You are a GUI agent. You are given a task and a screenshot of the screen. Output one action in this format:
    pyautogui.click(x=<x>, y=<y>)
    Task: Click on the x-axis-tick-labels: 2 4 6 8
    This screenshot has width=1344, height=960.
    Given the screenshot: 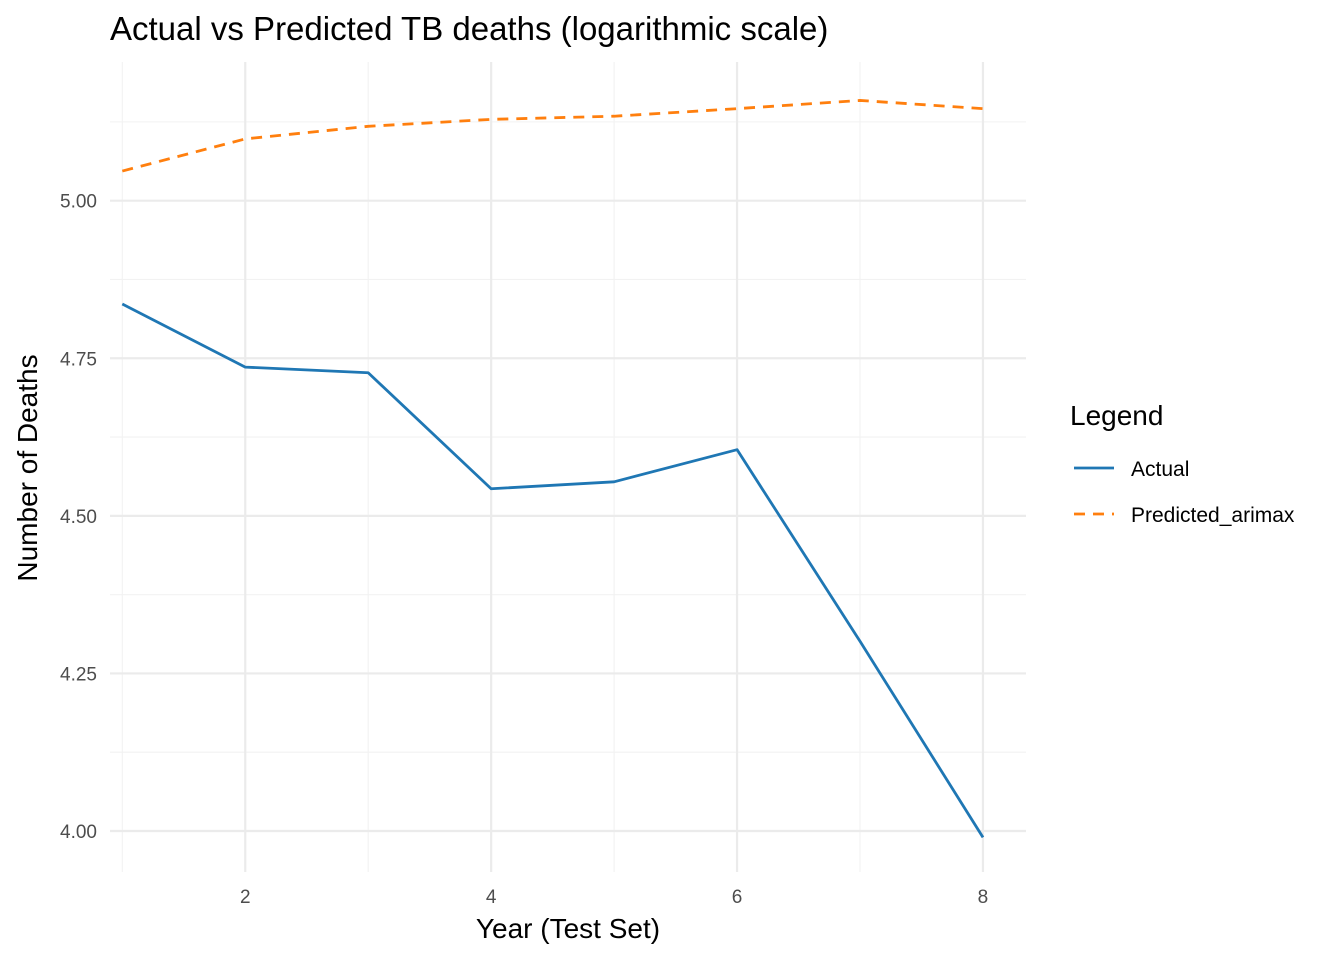 What is the action you would take?
    pyautogui.click(x=614, y=897)
    